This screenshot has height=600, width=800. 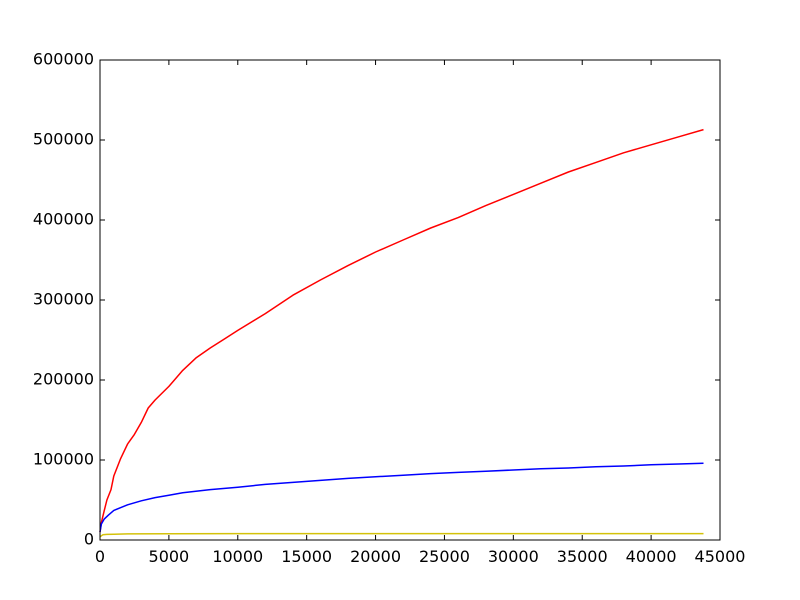 What do you see at coordinates (169, 556) in the screenshot?
I see `x-tick-label: 5000` at bounding box center [169, 556].